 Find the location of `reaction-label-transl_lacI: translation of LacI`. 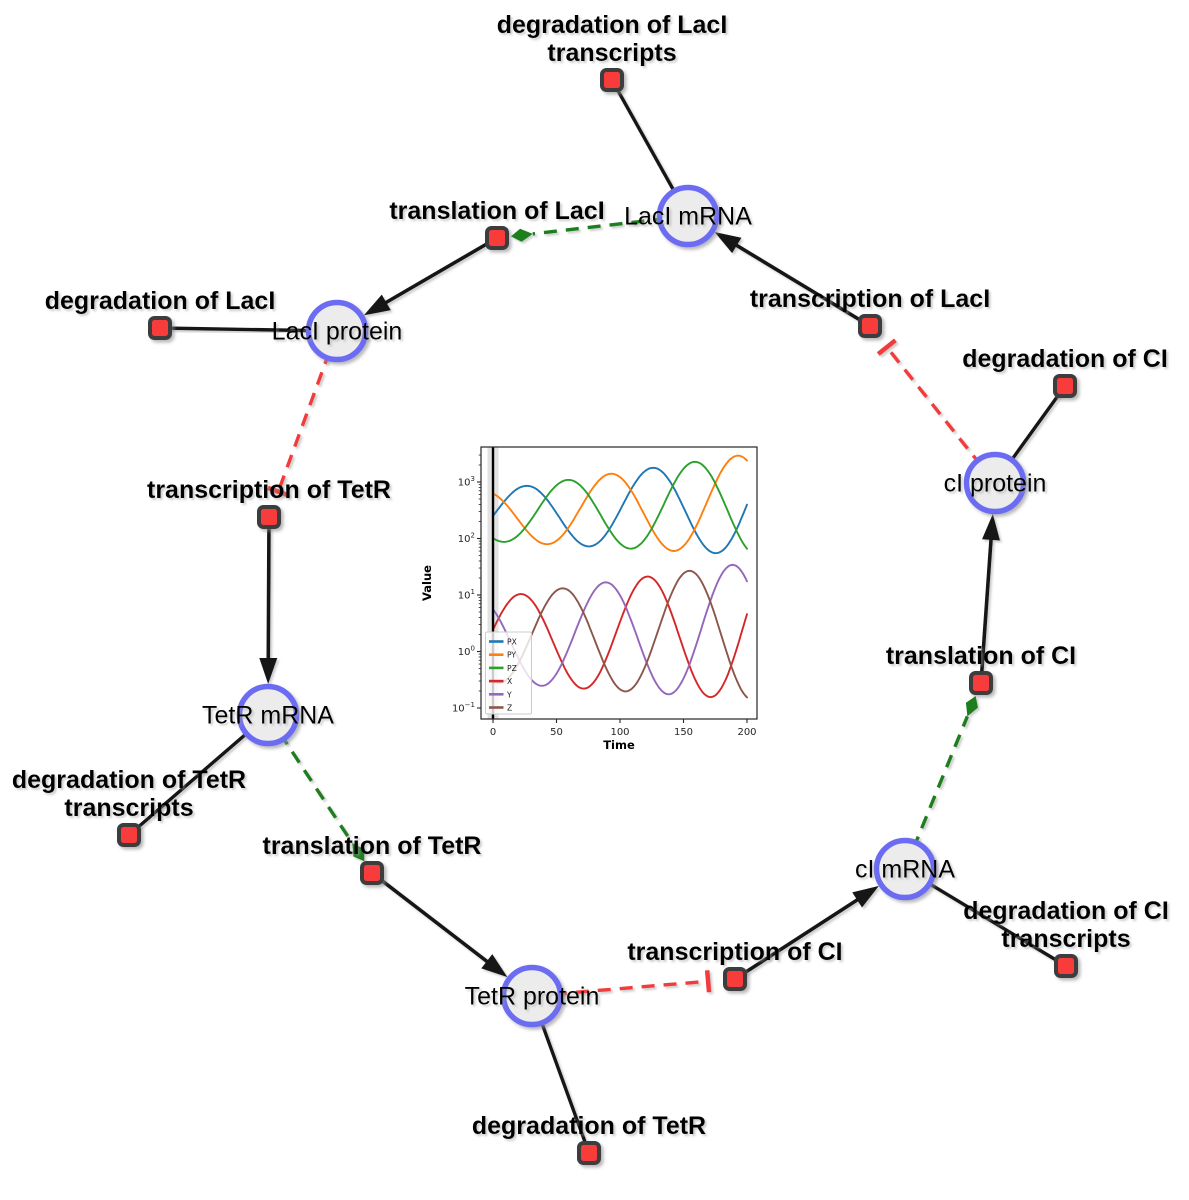

reaction-label-transl_lacI: translation of LacI is located at coordinates (496, 211).